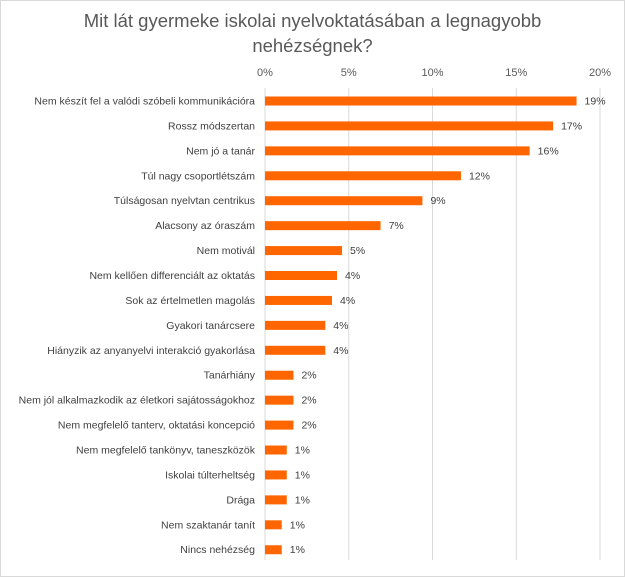  Describe the element at coordinates (516, 73) in the screenshot. I see `x-tick-label: 15%` at that location.